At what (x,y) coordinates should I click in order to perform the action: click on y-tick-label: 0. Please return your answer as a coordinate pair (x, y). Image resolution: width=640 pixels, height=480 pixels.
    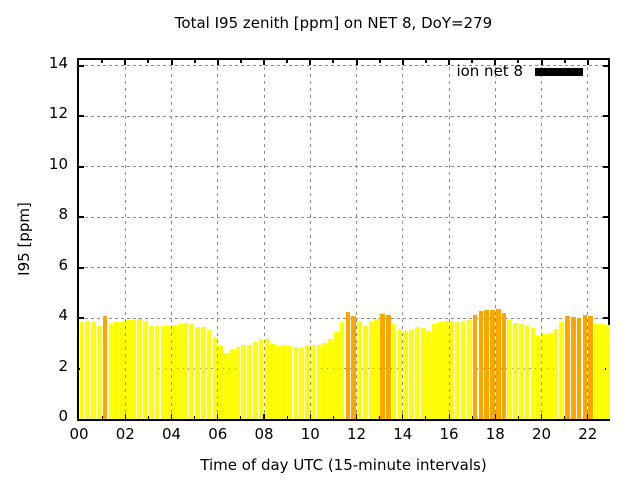
    Looking at the image, I should click on (63, 416).